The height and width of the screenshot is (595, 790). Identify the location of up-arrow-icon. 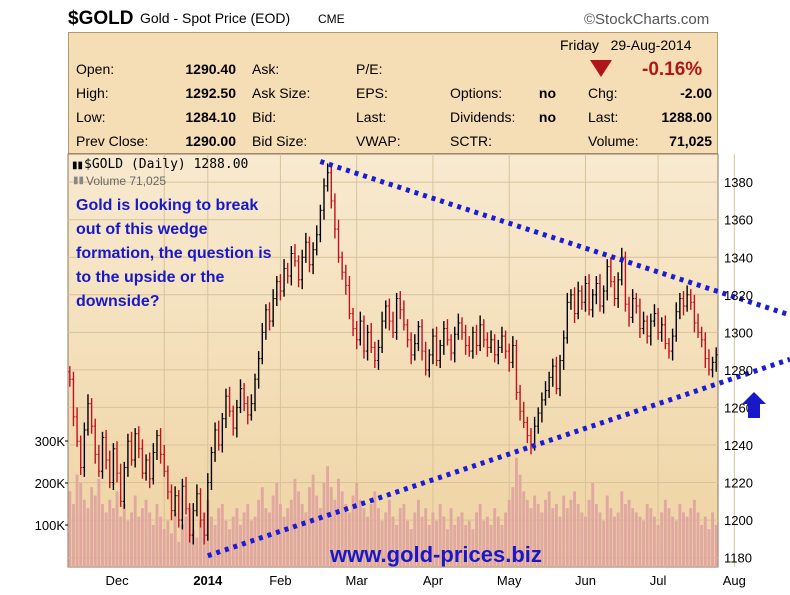
(754, 405).